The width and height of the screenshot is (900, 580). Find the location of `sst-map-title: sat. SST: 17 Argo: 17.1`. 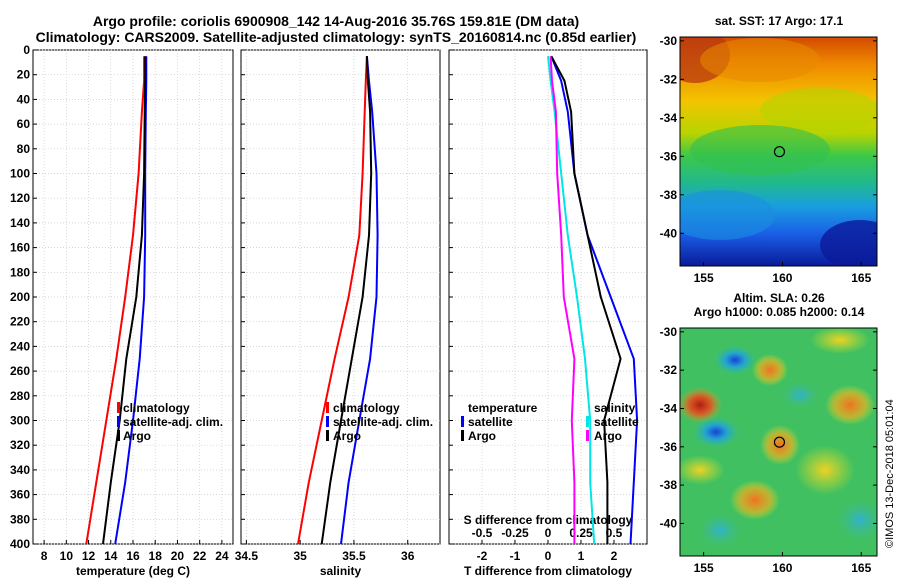

sst-map-title: sat. SST: 17 Argo: 17.1 is located at coordinates (779, 21).